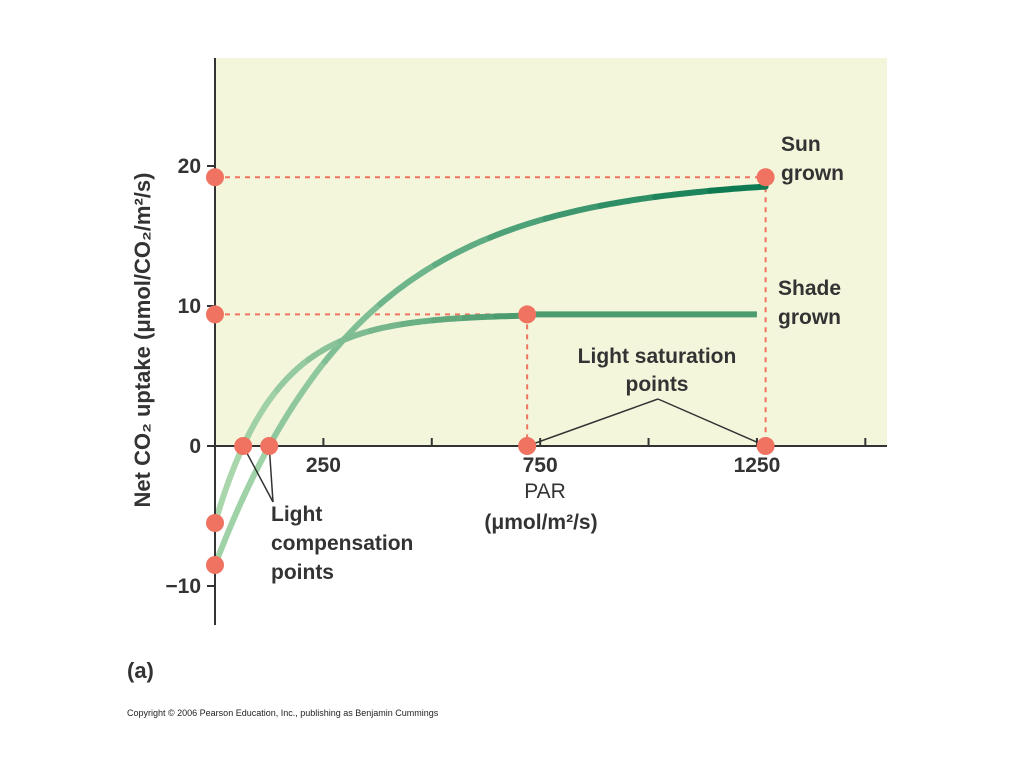  I want to click on y-tick-label: −10, so click(183, 586).